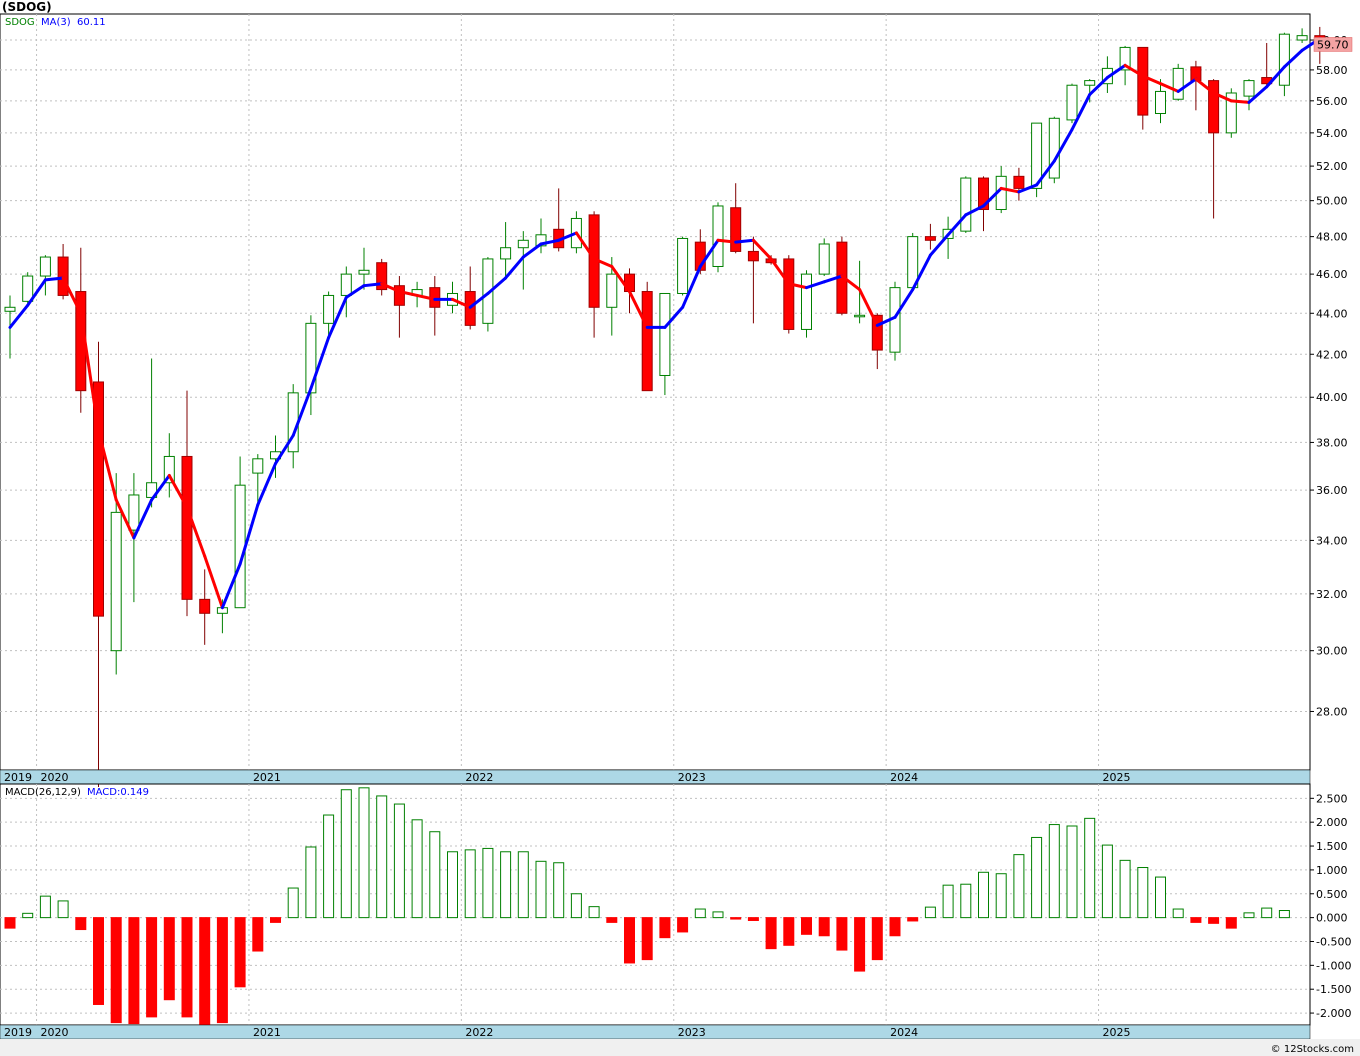  What do you see at coordinates (680, 1047) in the screenshot?
I see `footer-bar` at bounding box center [680, 1047].